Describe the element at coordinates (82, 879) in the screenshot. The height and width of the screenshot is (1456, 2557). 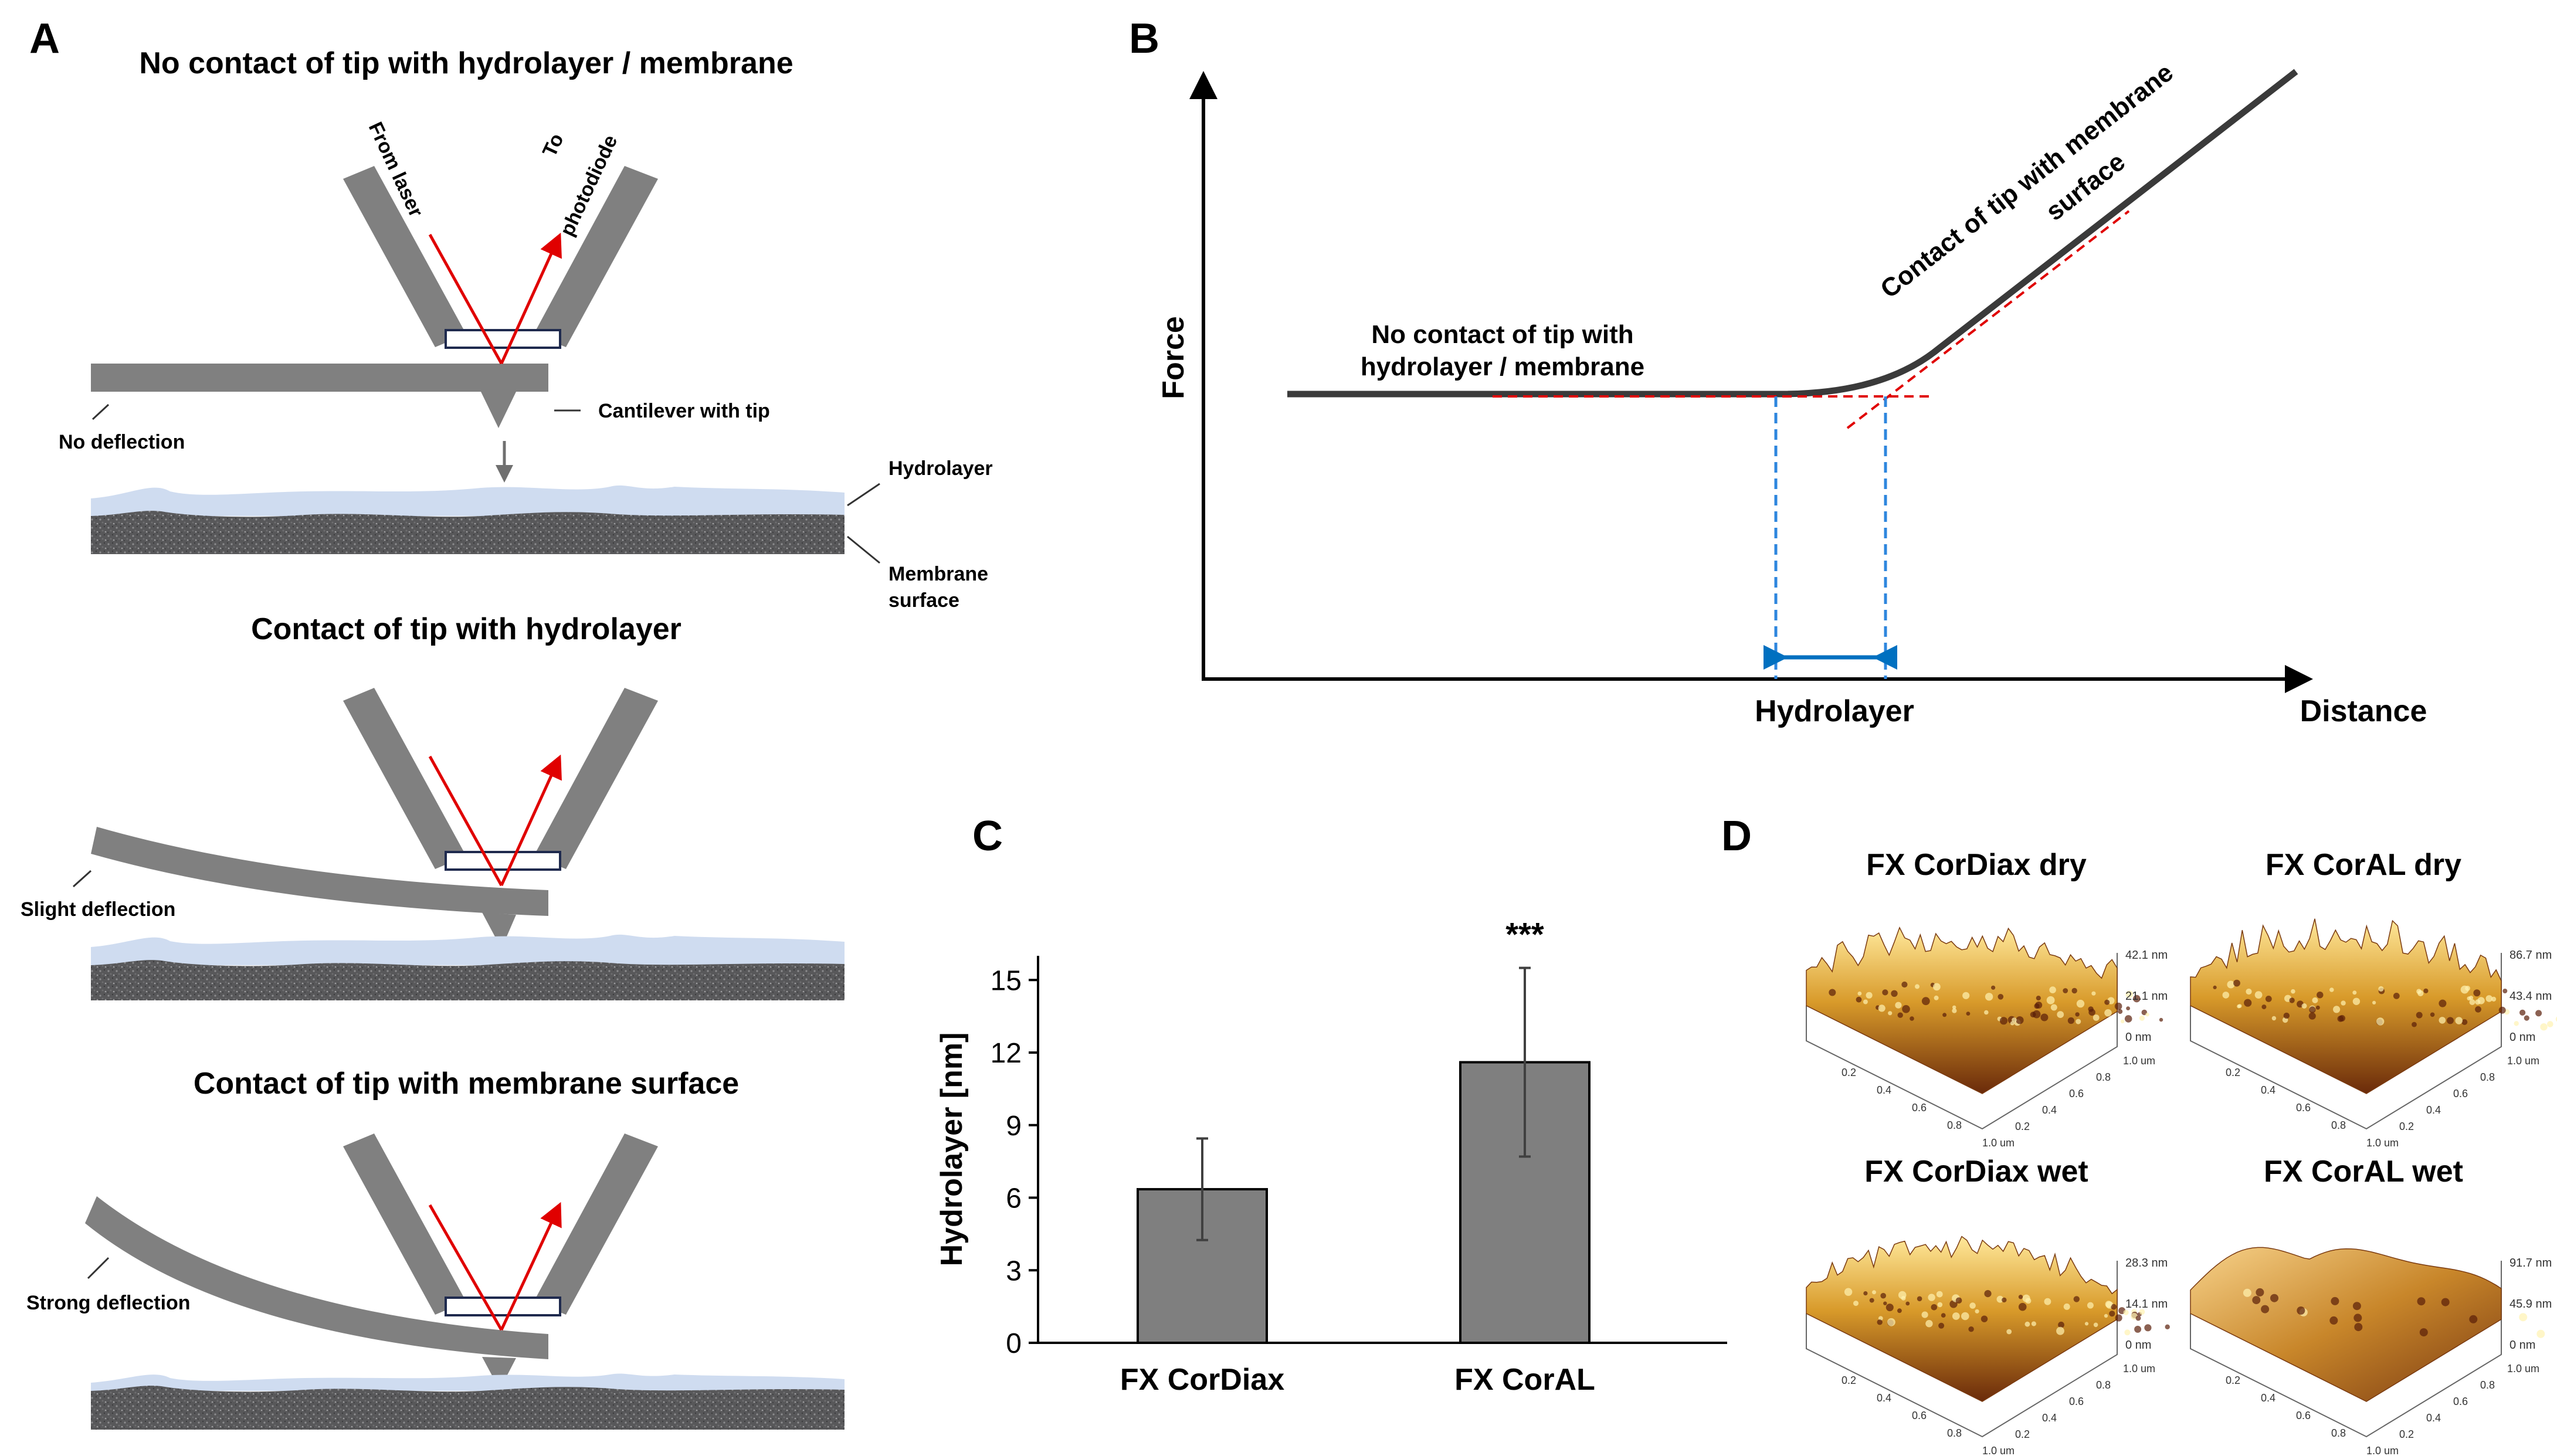
I see `leader-slight-deflection` at that location.